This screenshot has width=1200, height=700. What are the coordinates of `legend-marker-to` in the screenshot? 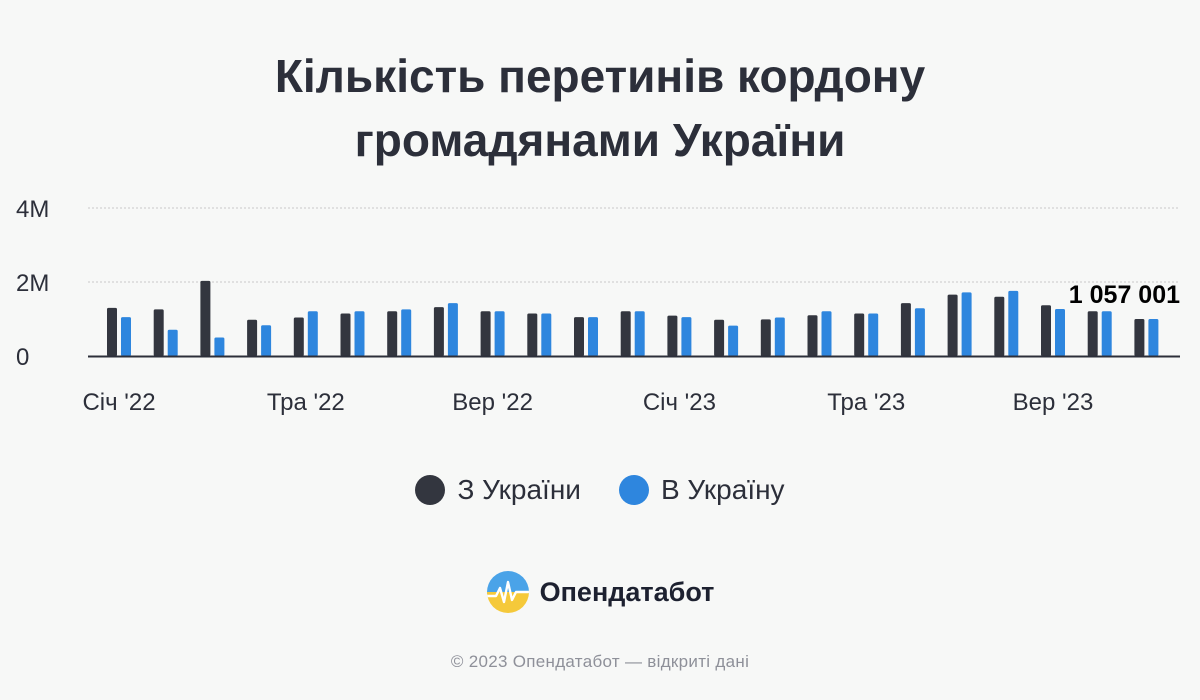 It's located at (633, 490).